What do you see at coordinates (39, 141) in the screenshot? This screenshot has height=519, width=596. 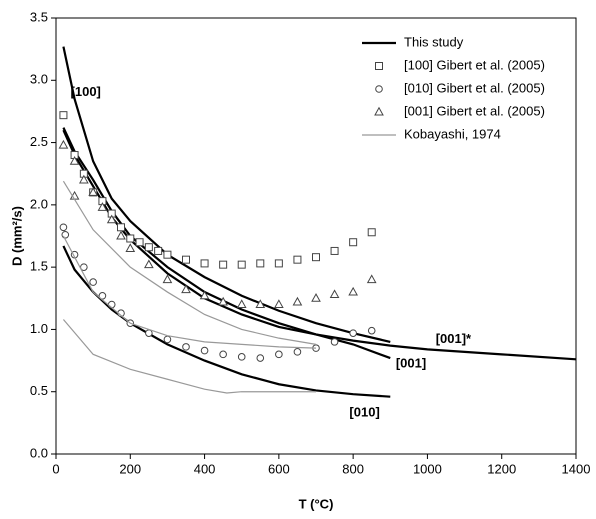 I see `y-tick-label: 2.5` at bounding box center [39, 141].